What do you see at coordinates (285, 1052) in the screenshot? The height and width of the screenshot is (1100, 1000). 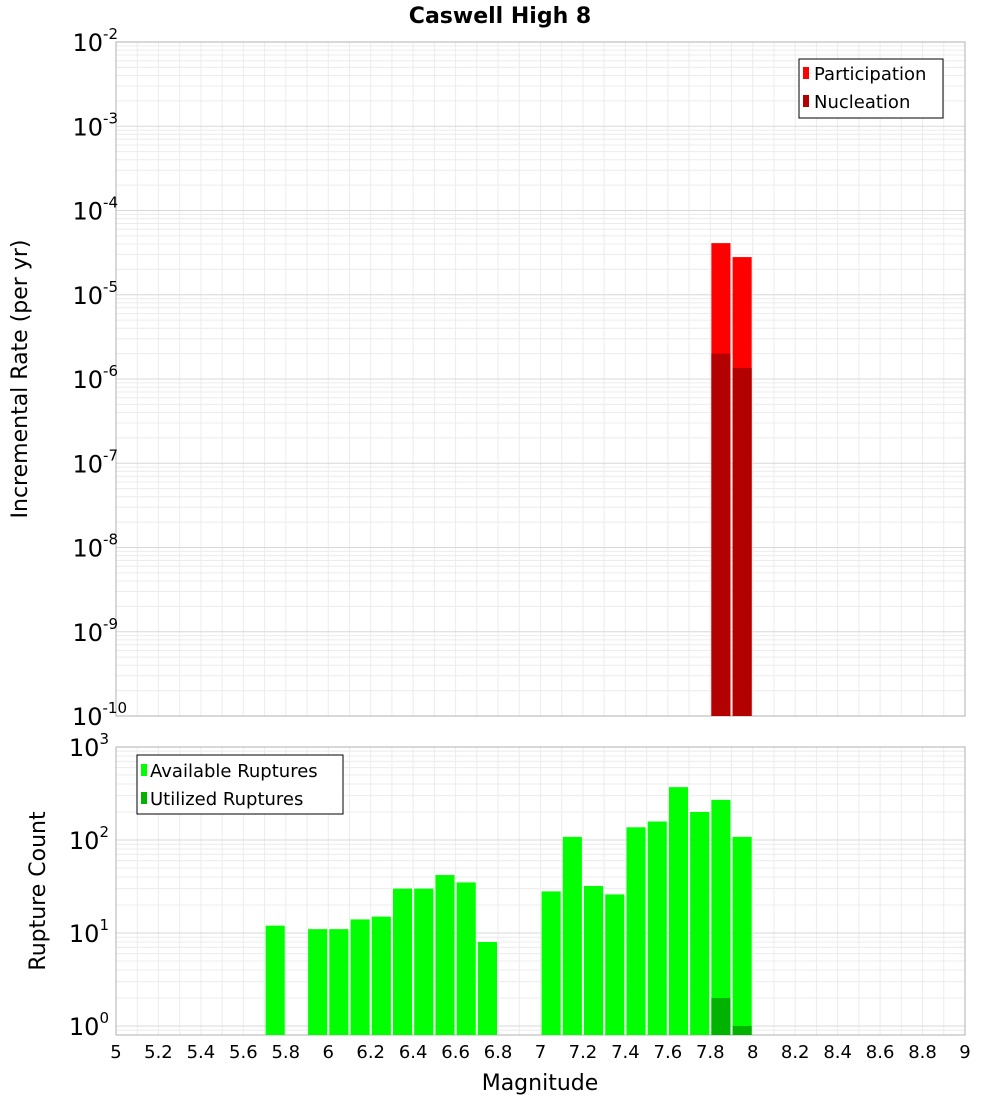 I see `x-tick-label: 5.8` at bounding box center [285, 1052].